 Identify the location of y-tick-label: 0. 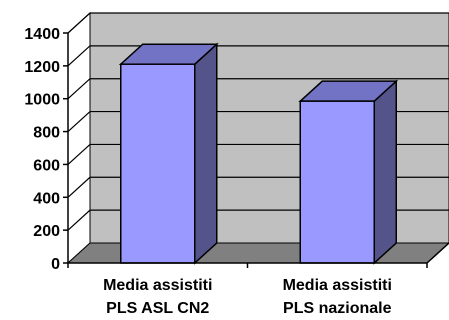
(55, 264).